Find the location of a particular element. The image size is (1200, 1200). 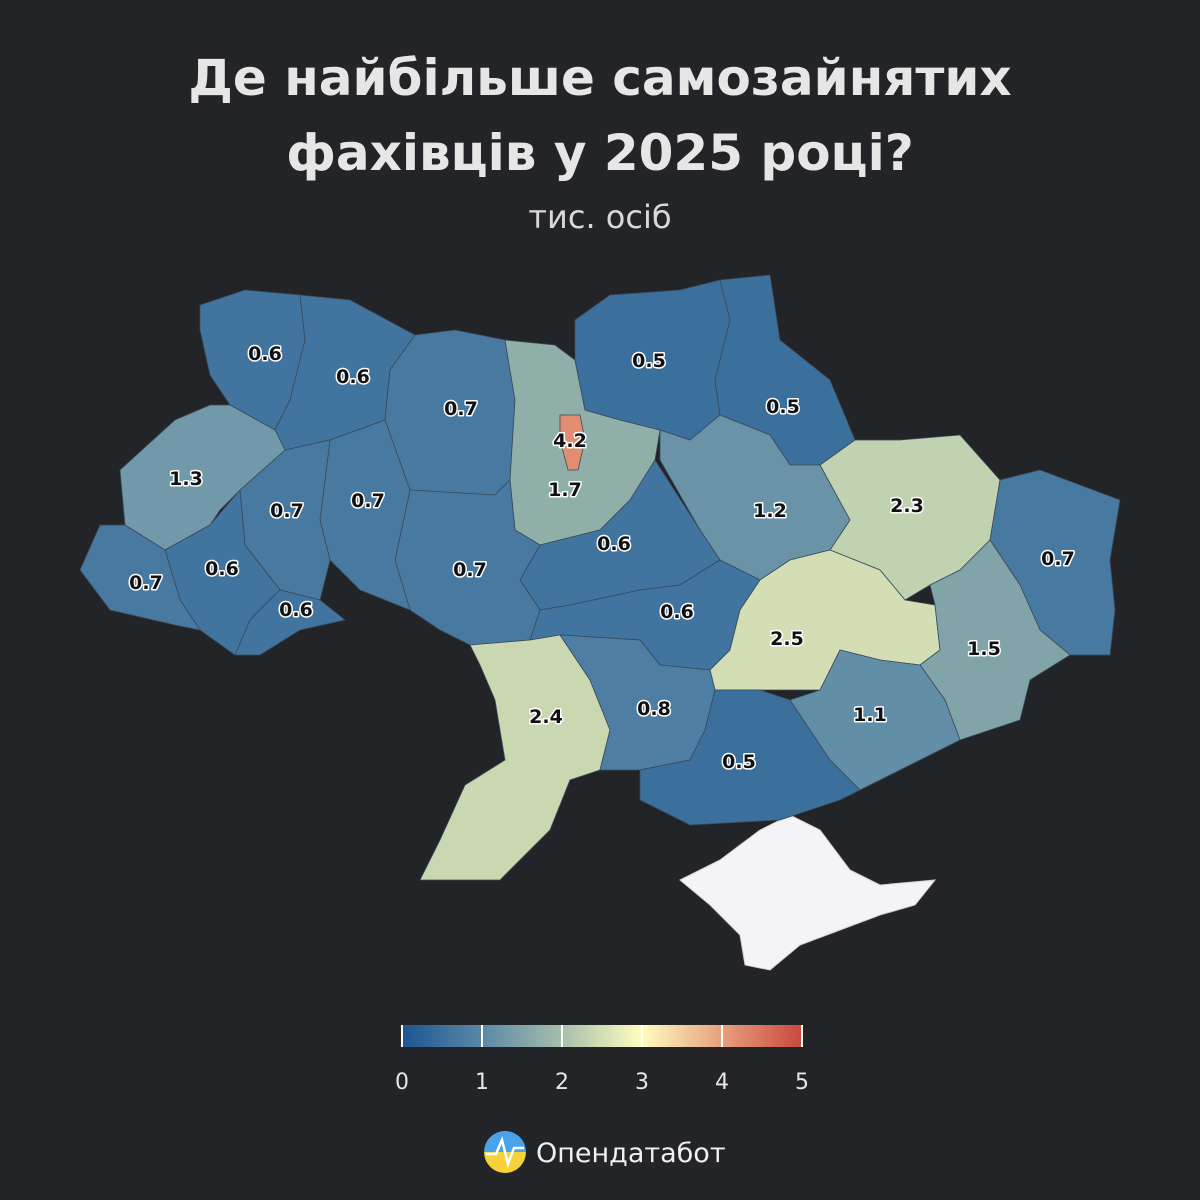

colorbar-tick-label: 0 is located at coordinates (402, 1082).